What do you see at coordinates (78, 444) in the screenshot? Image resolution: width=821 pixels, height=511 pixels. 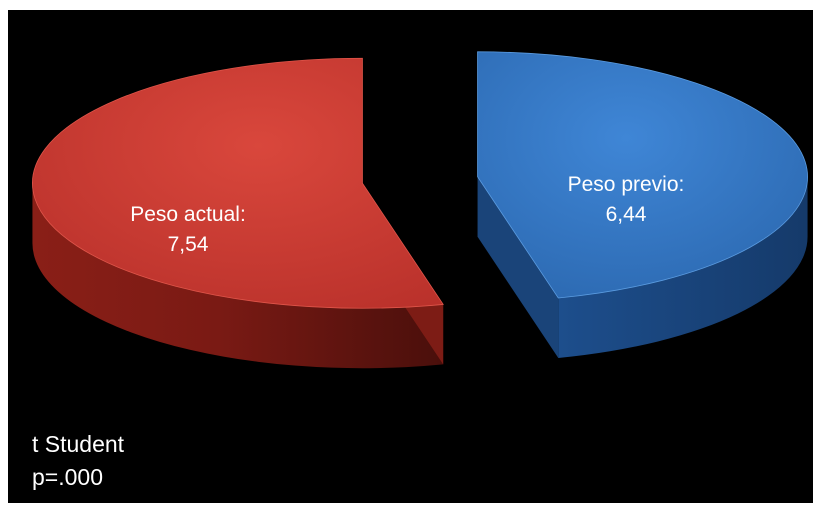 I see `test-name: t Student` at bounding box center [78, 444].